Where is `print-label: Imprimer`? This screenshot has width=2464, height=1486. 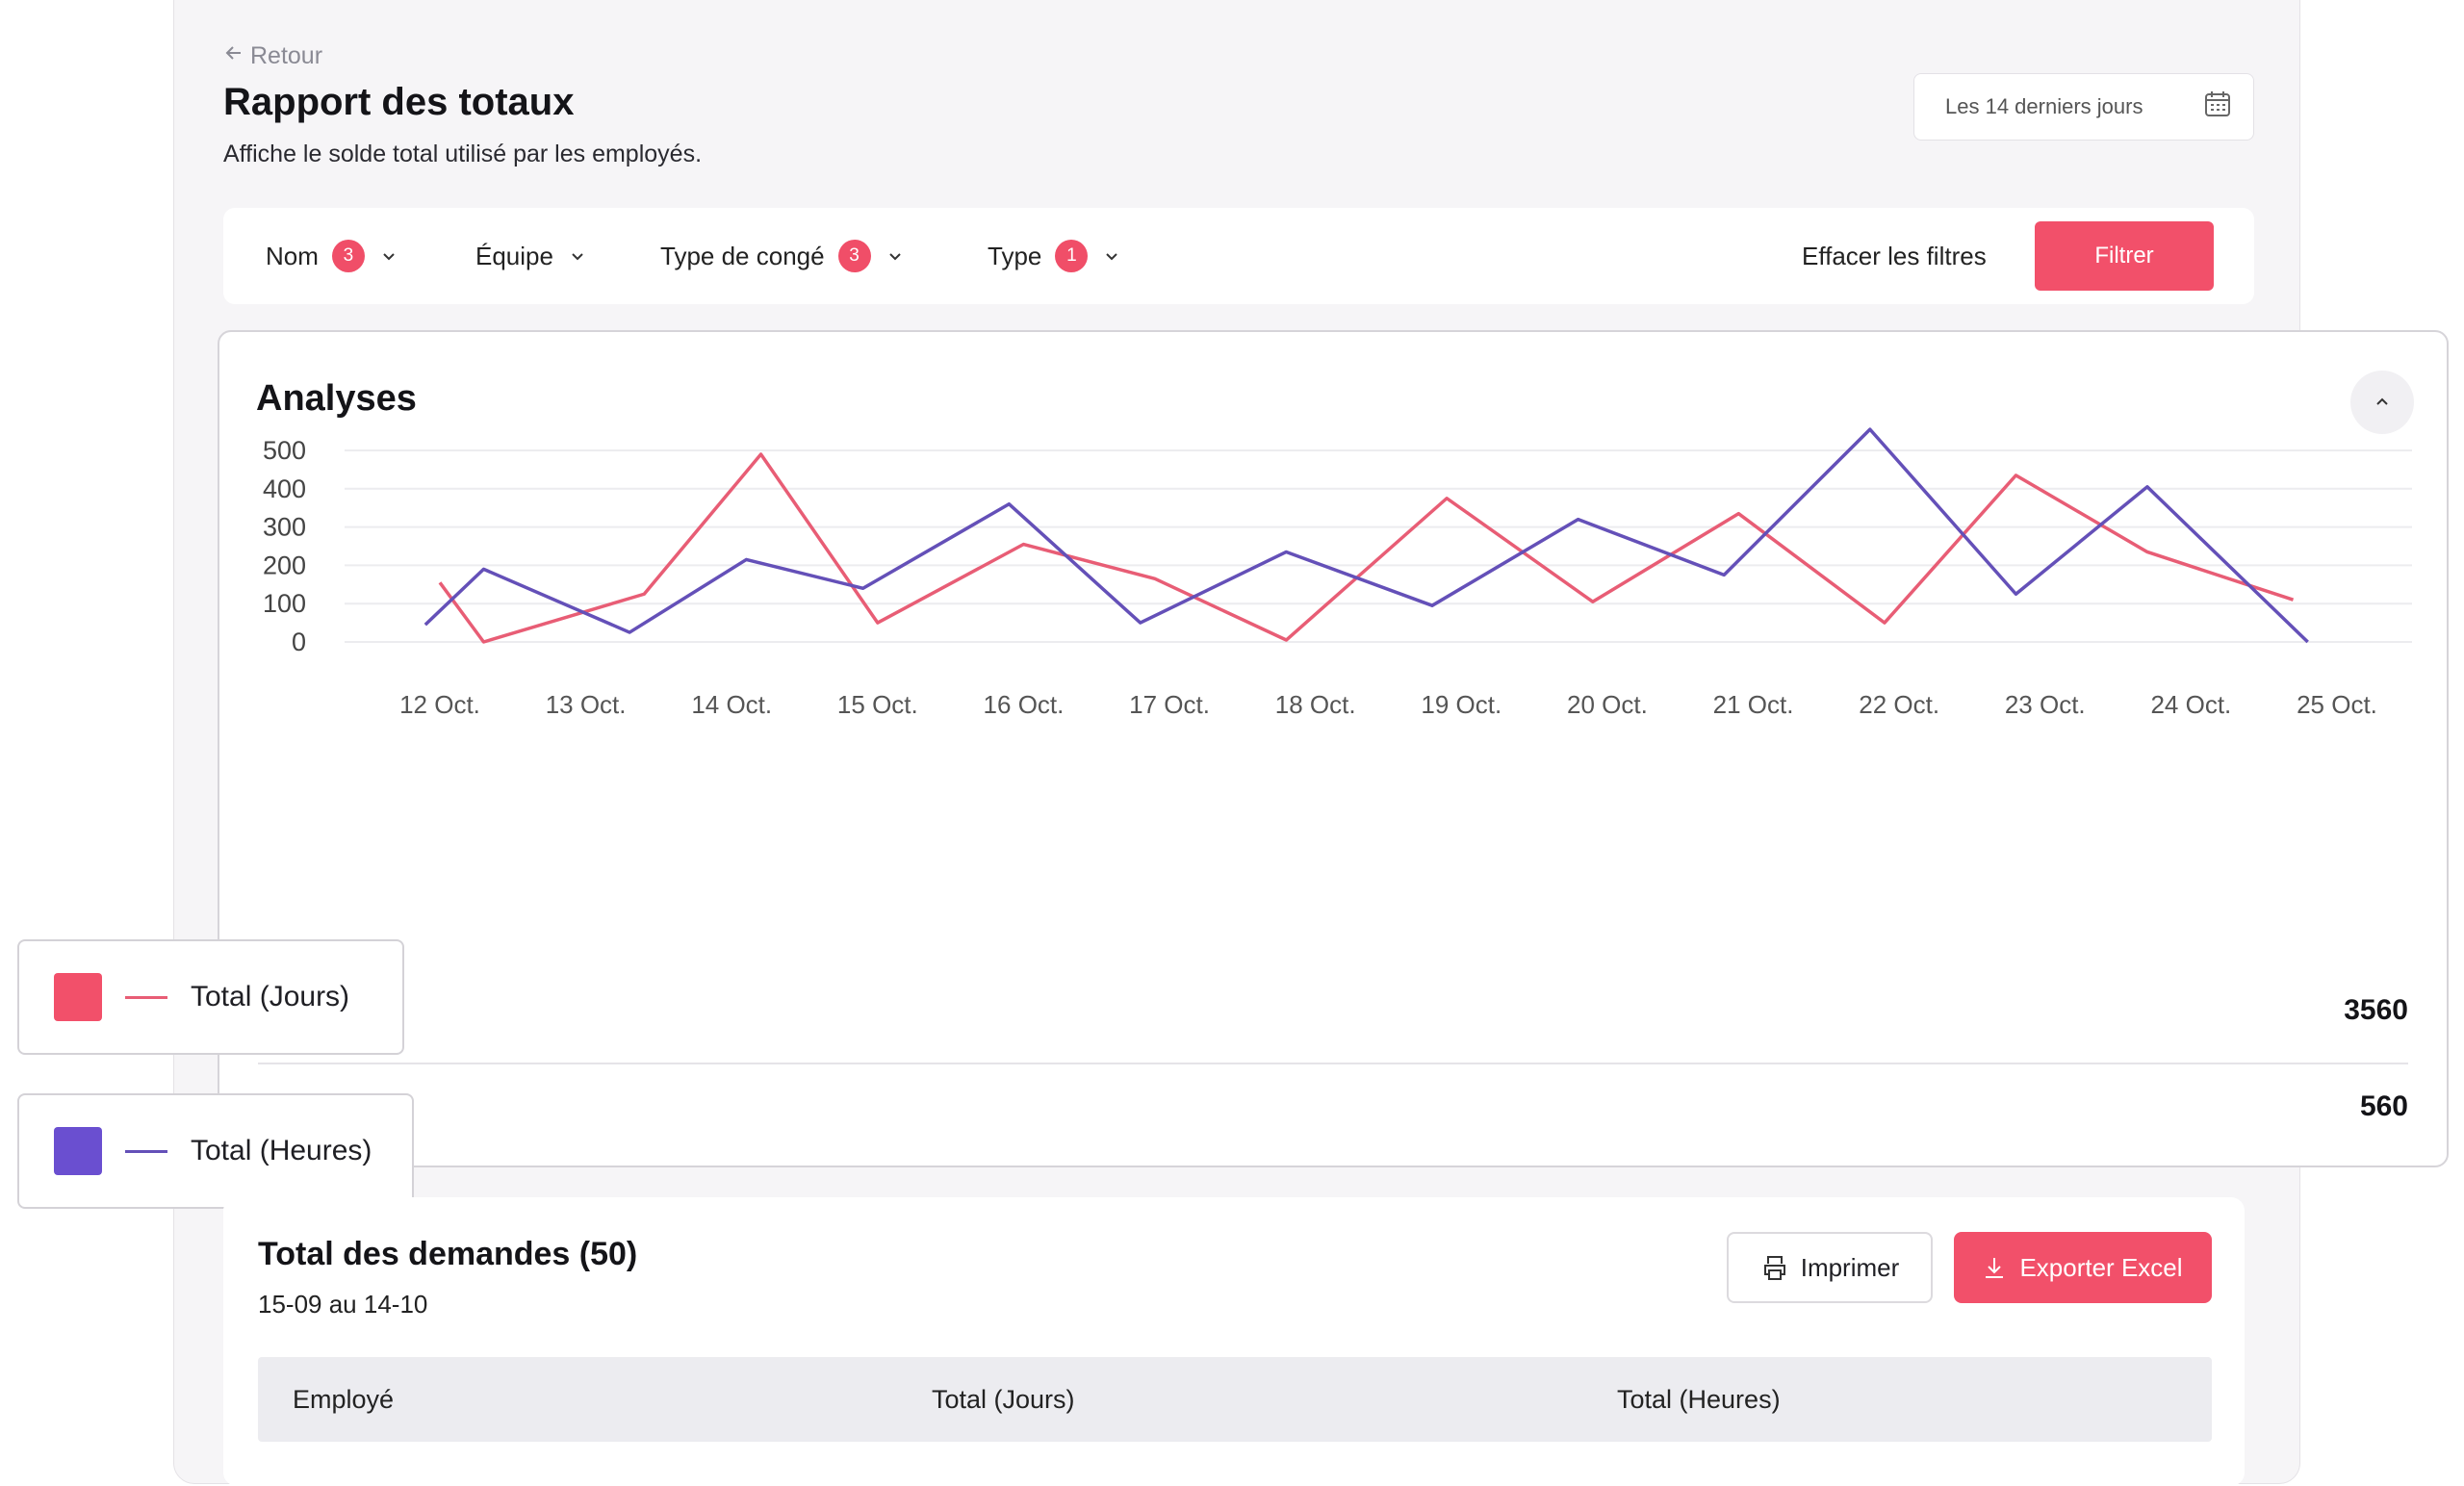
print-label: Imprimer is located at coordinates (1850, 1268).